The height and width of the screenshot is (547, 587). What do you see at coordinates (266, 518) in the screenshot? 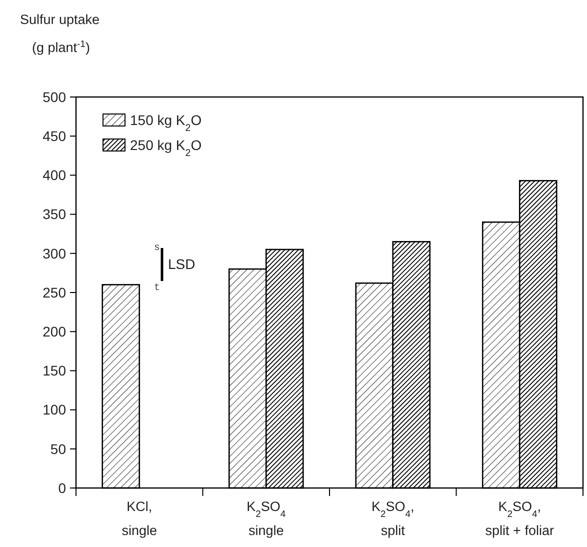
I see `x-tick-label: K$_{2}$SO$_{4}$ single` at bounding box center [266, 518].